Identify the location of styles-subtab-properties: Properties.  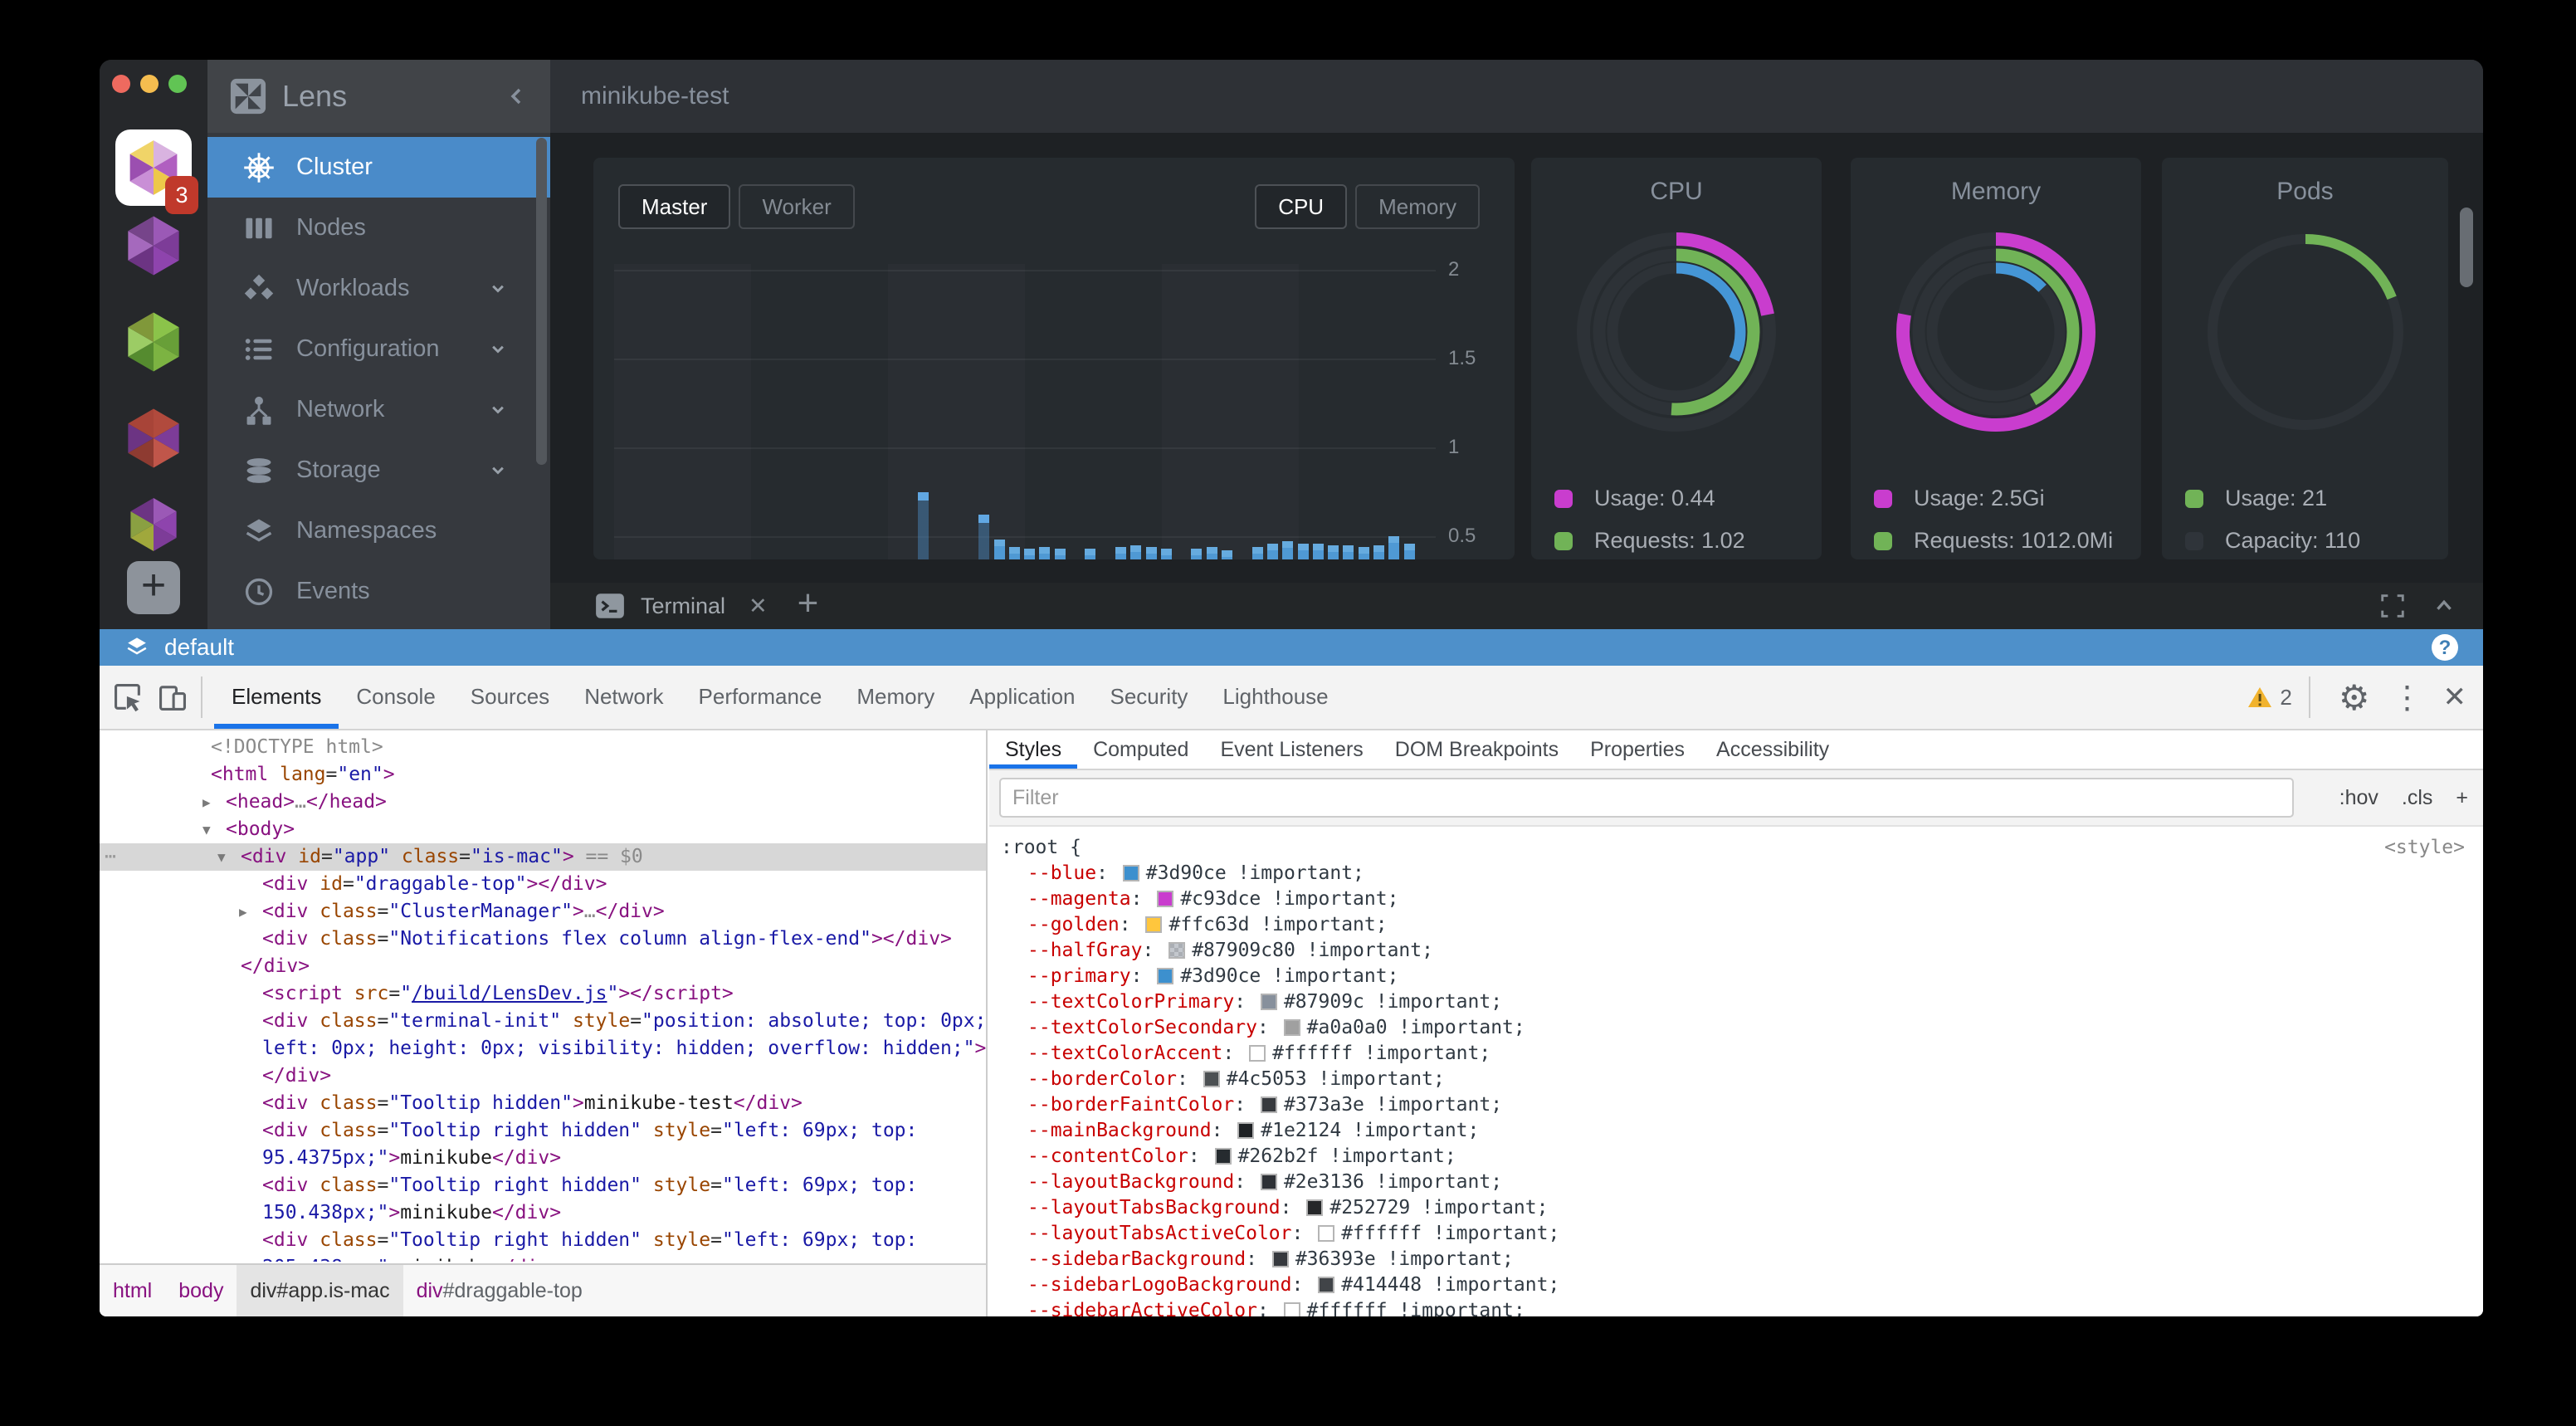
(1638, 749).